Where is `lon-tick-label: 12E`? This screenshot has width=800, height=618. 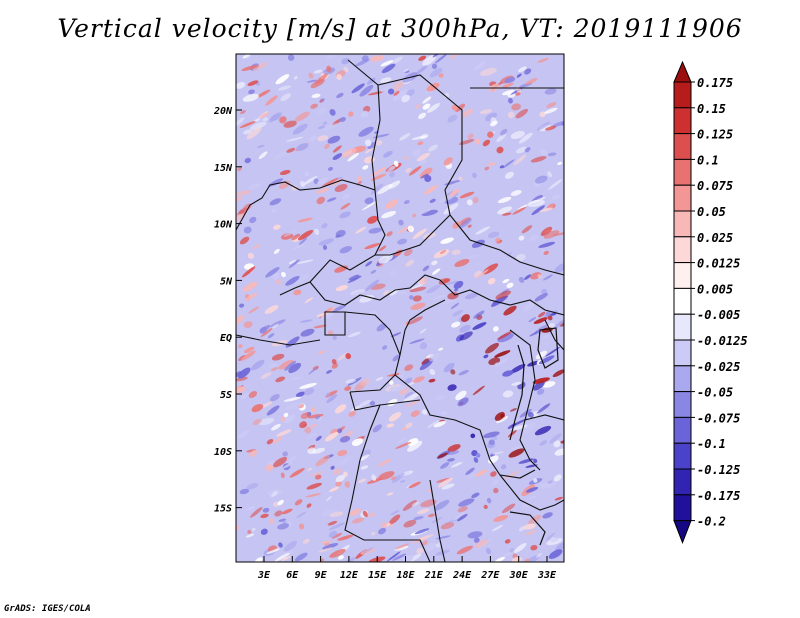
lon-tick-label: 12E is located at coordinates (349, 575).